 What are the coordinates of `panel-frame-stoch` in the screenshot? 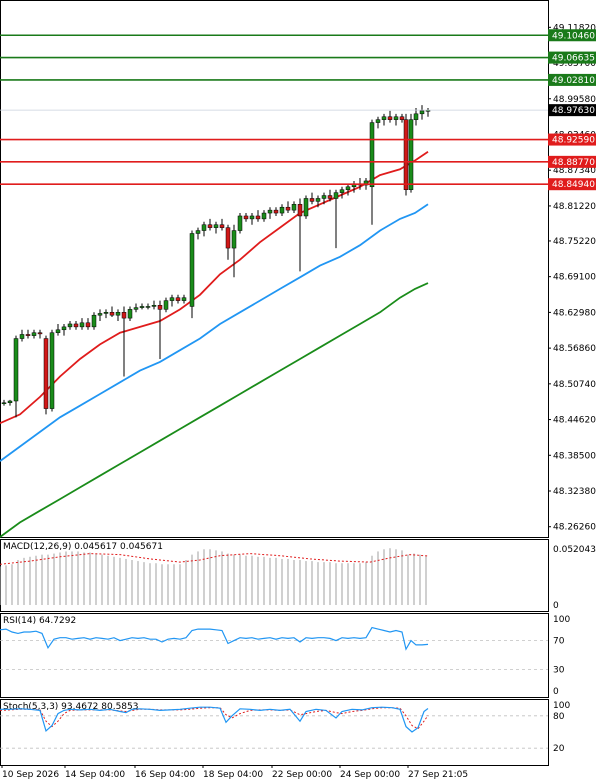 It's located at (274, 732).